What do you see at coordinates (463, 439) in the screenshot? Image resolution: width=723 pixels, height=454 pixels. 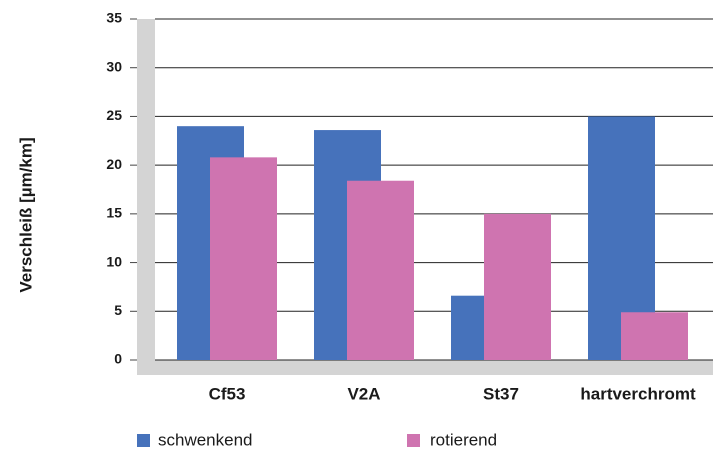 I see `legend-label: rotierend` at bounding box center [463, 439].